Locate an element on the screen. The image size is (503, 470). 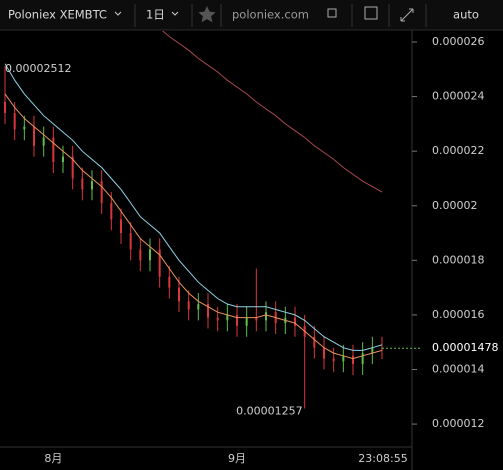
site: poloniex.com is located at coordinates (270, 15).